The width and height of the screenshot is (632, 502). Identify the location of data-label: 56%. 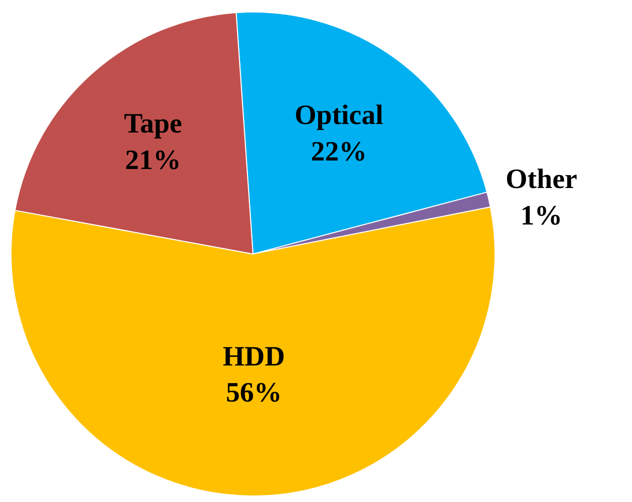
(254, 393).